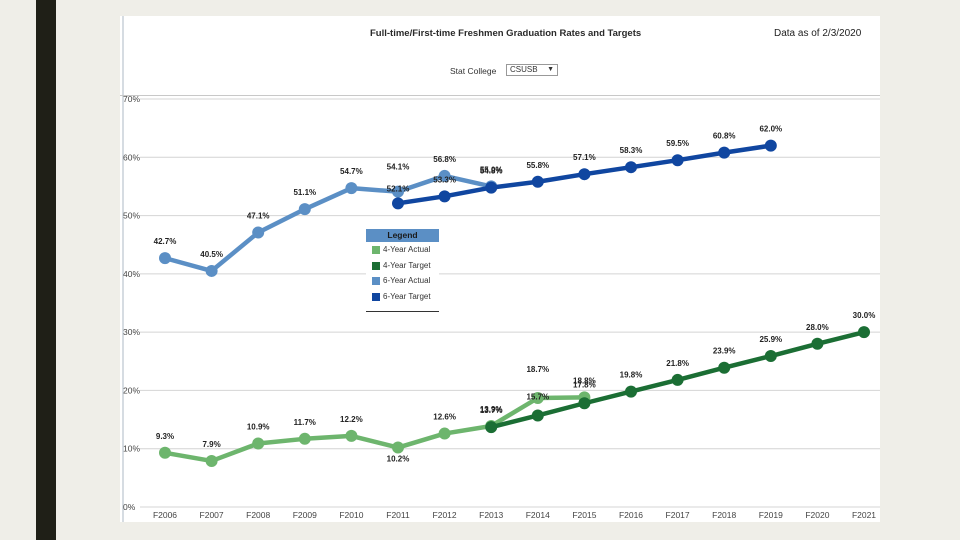 The width and height of the screenshot is (960, 540). Describe the element at coordinates (398, 459) in the screenshot. I see `data-label: 10.2%` at that location.